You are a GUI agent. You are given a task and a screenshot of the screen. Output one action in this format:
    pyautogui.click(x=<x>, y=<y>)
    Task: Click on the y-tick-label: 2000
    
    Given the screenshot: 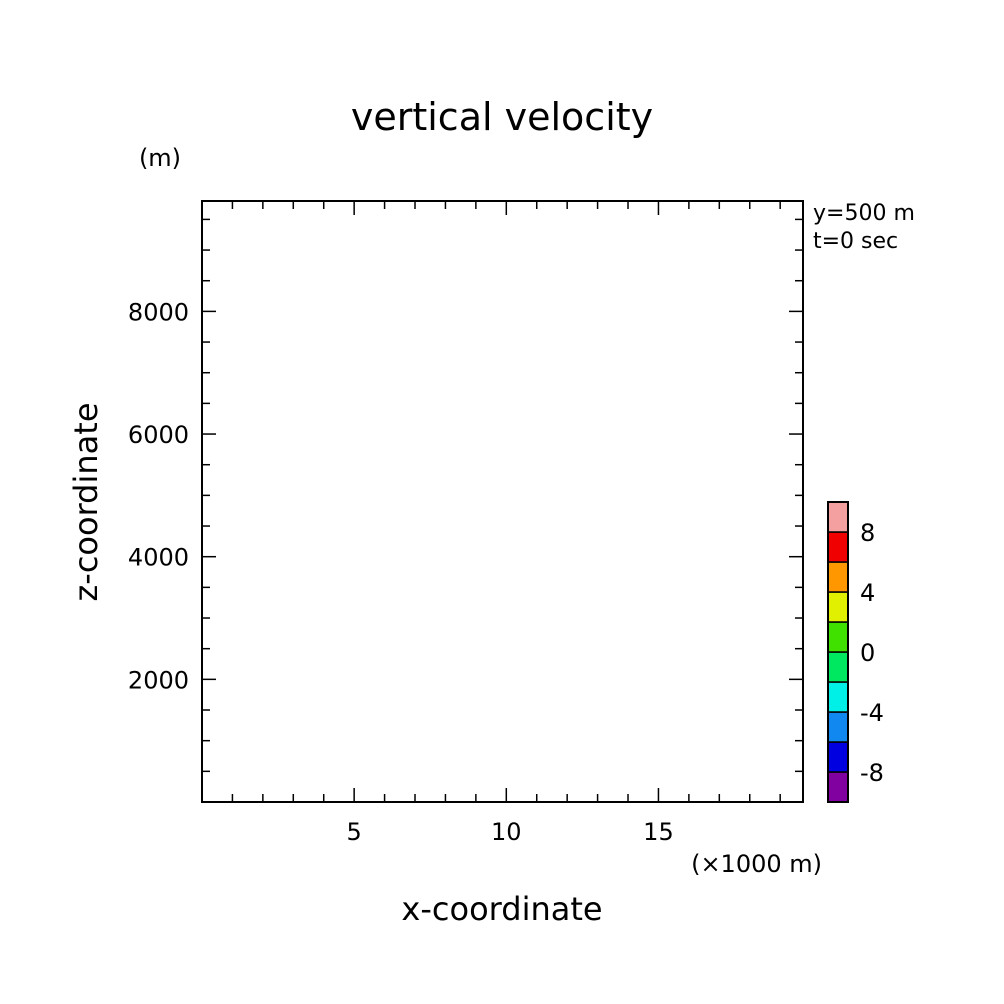 What is the action you would take?
    pyautogui.click(x=158, y=680)
    